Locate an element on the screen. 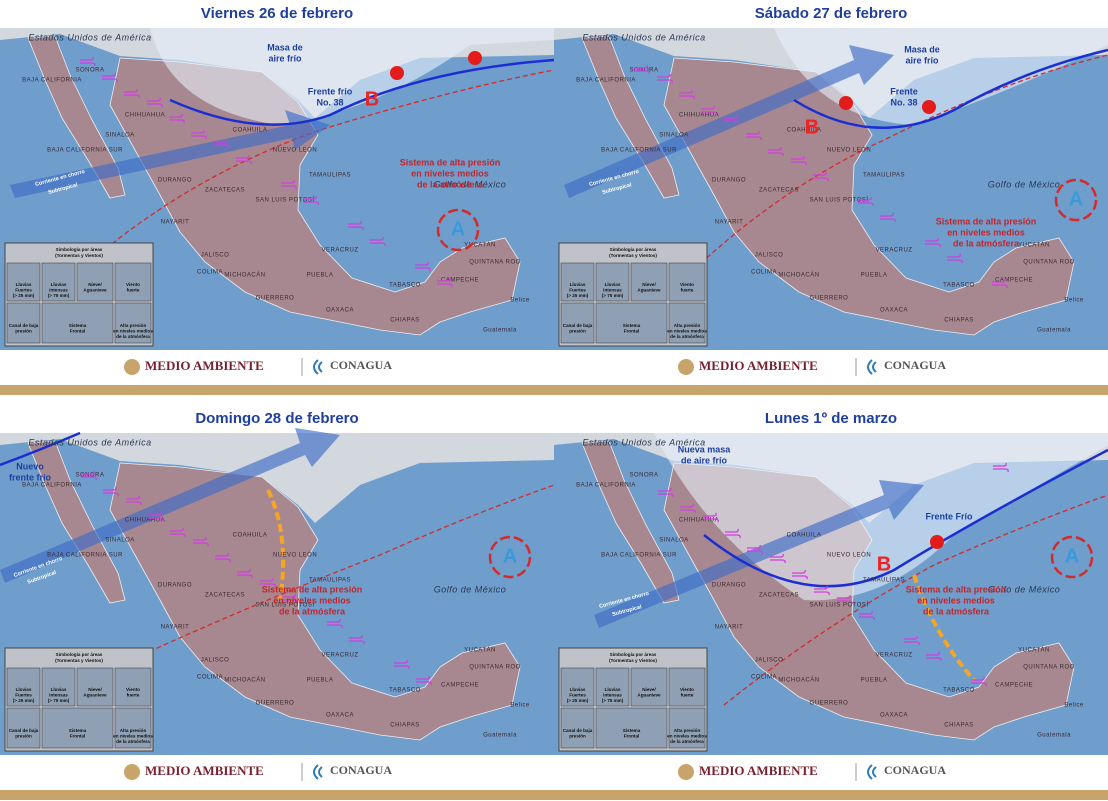  mexico-land is located at coordinates (315, 196).